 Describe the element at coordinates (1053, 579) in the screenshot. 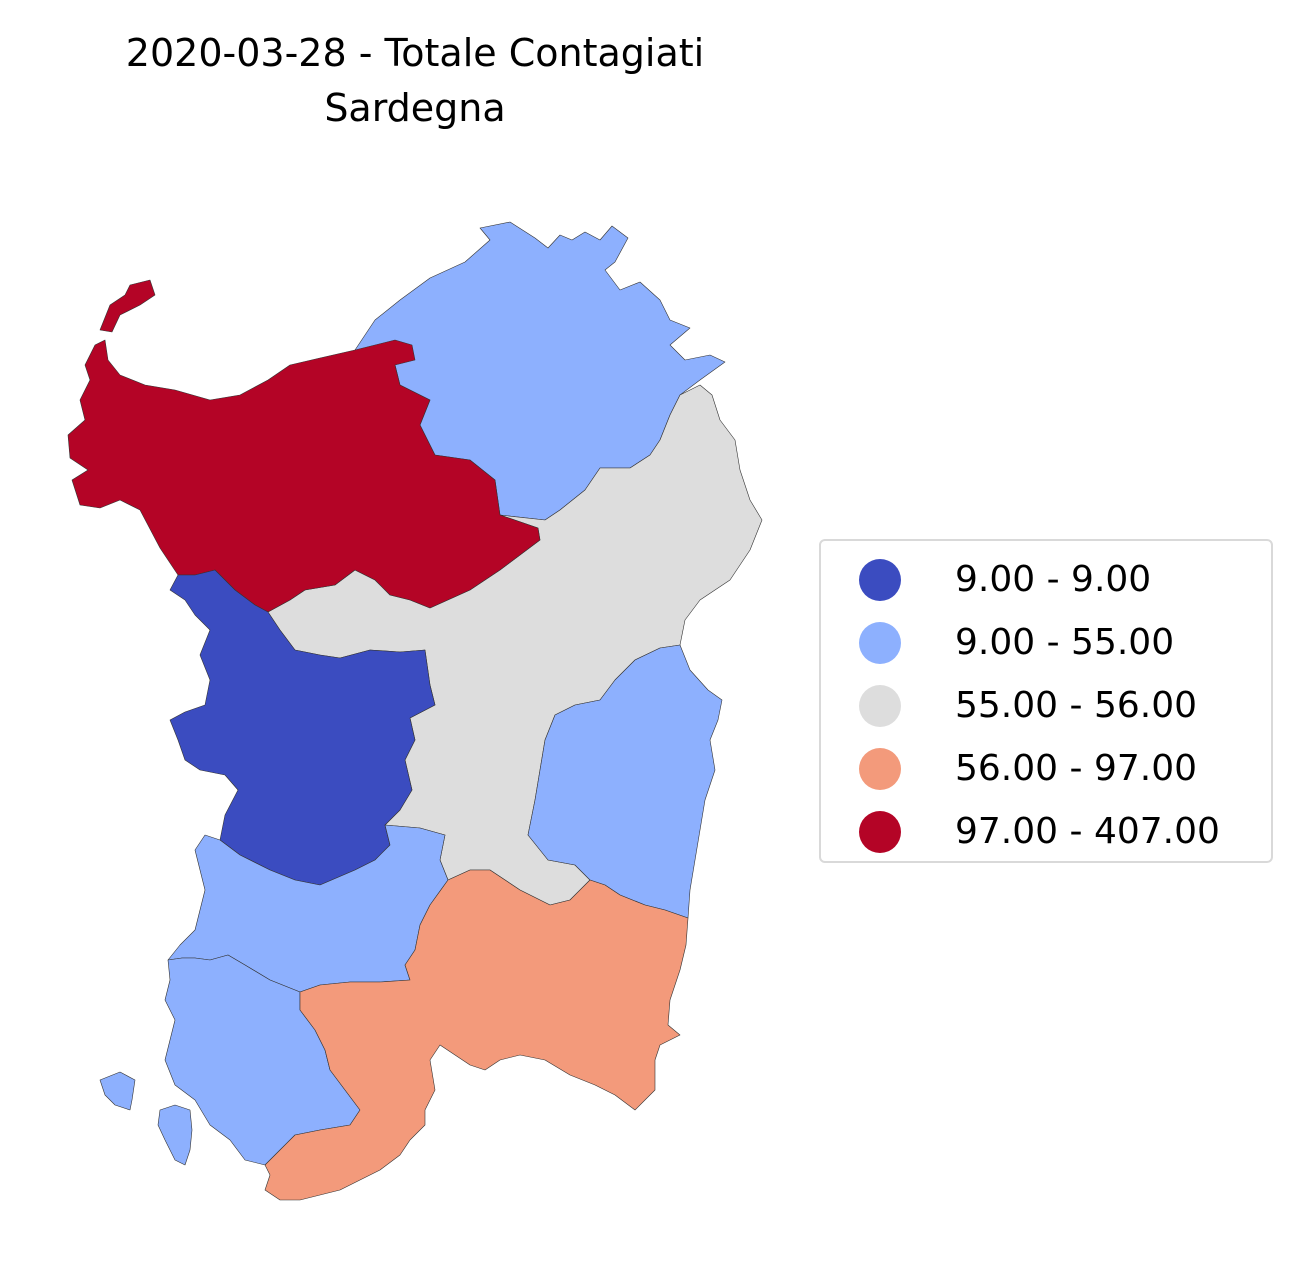

I see `legend-label: 9.00 - 9.00` at that location.